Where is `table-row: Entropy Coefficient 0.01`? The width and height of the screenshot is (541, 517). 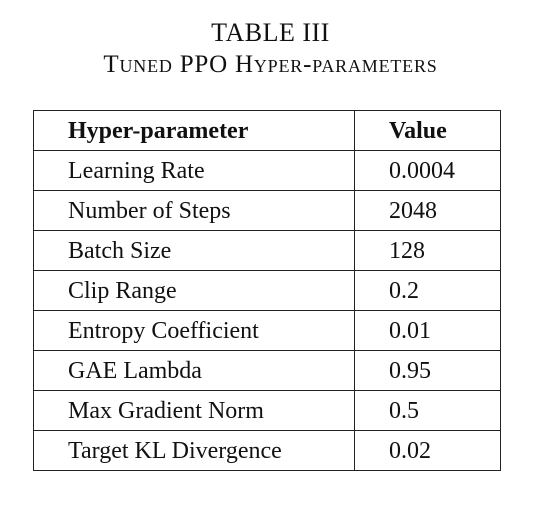
table-row: Entropy Coefficient 0.01 is located at coordinates (267, 330).